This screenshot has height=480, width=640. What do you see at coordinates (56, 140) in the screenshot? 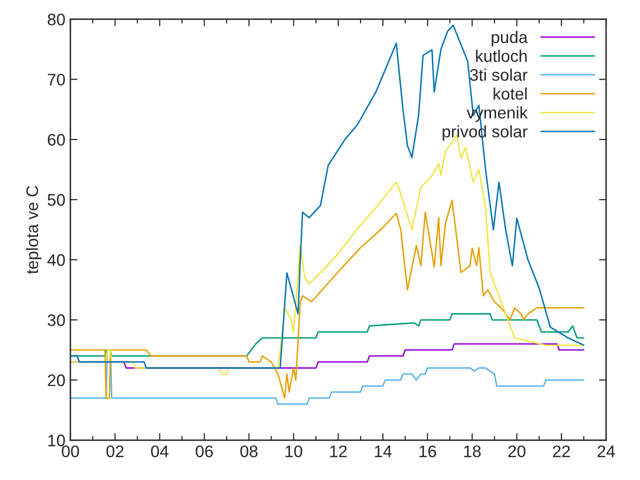
I see `y-tick-label: 60` at bounding box center [56, 140].